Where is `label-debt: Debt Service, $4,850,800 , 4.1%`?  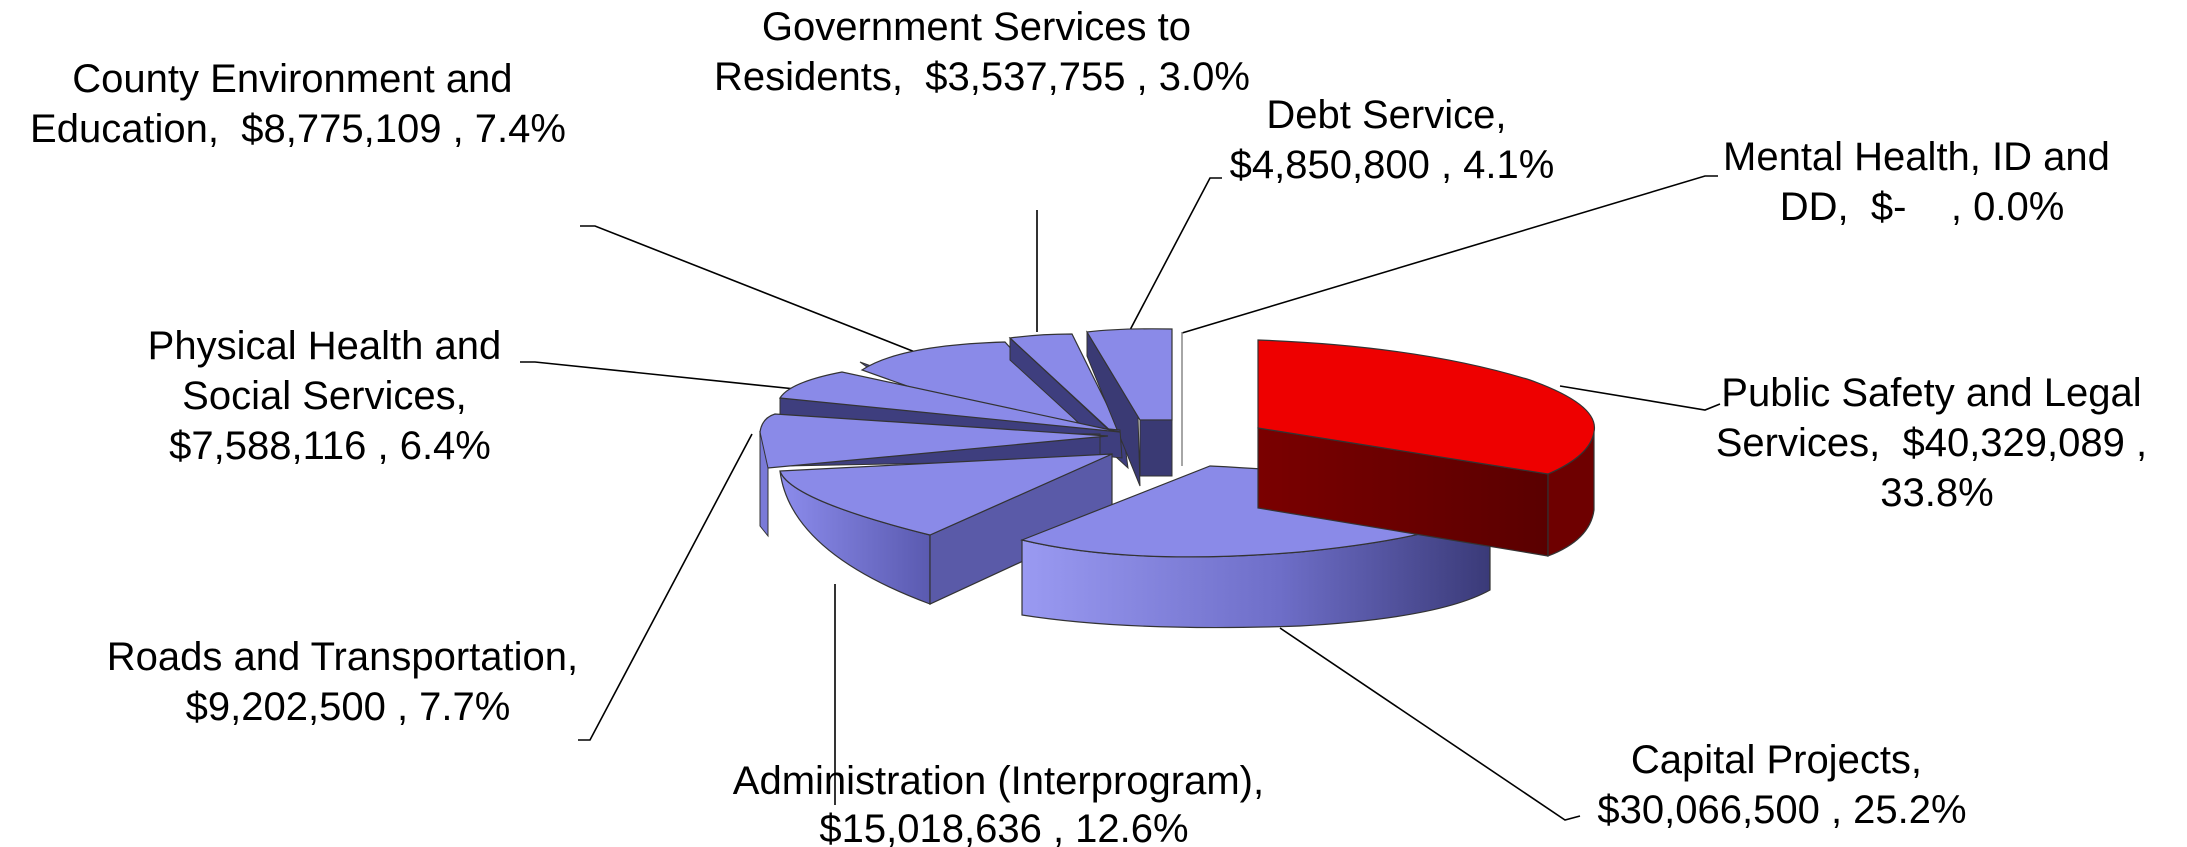 label-debt: Debt Service, $4,850,800 , 4.1% is located at coordinates (1392, 140).